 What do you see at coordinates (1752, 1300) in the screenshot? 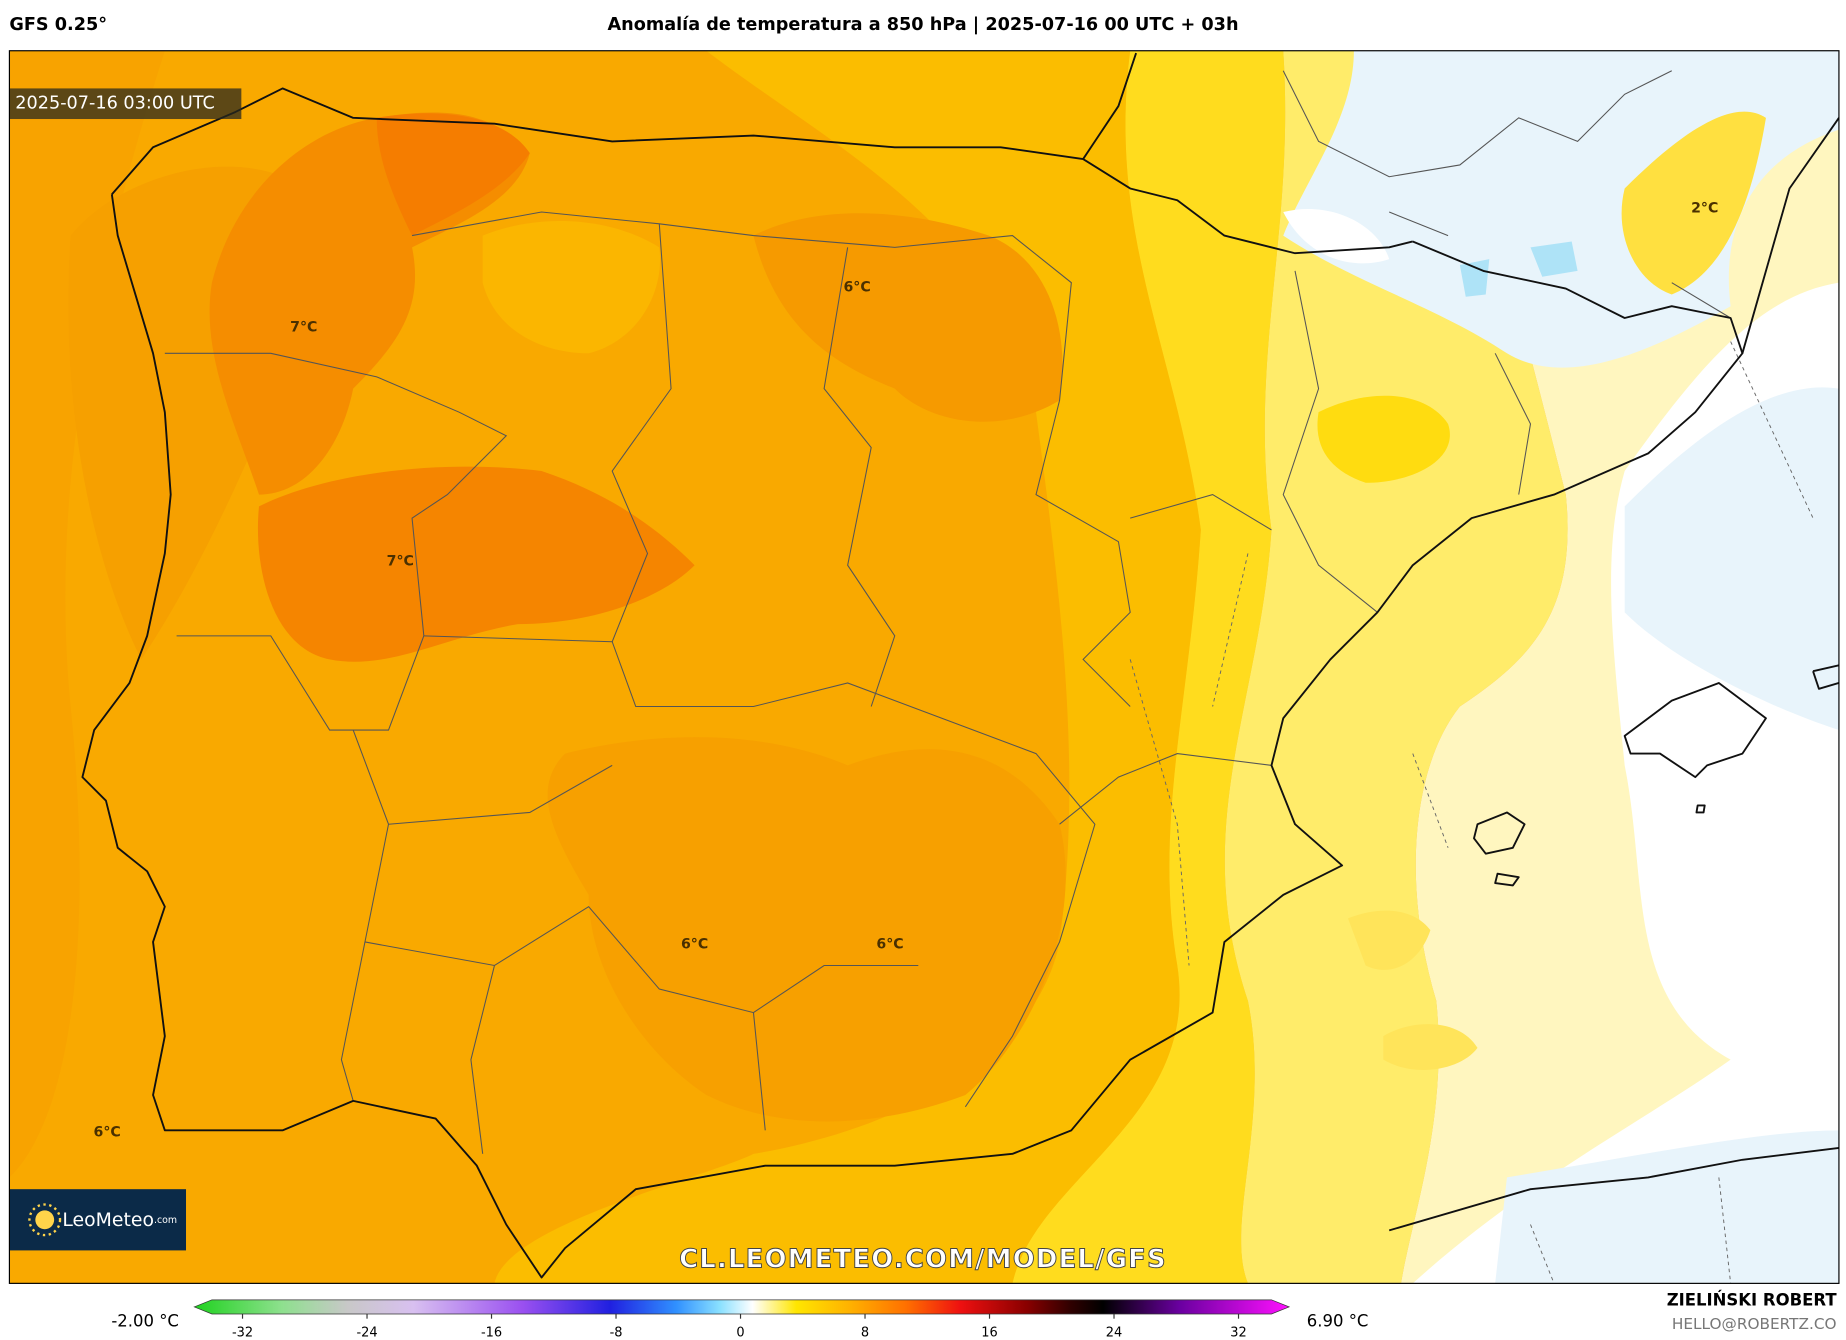
I see `author: ZIELIŃSKI ROBERT` at bounding box center [1752, 1300].